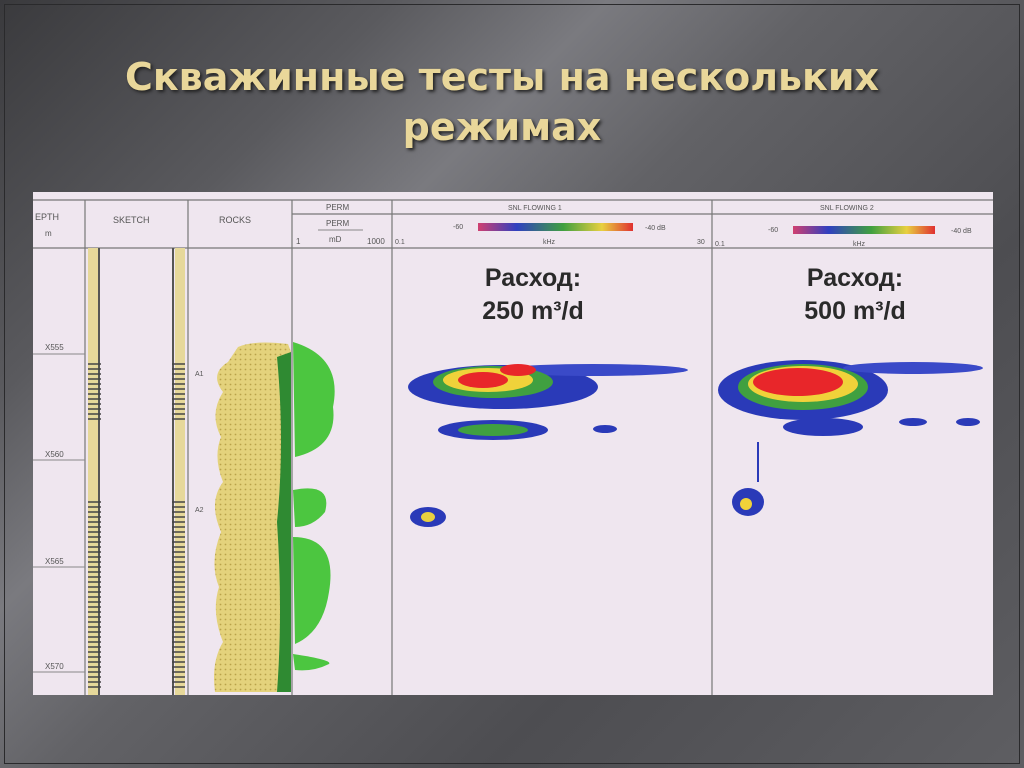 The height and width of the screenshot is (768, 1024). What do you see at coordinates (47, 217) in the screenshot?
I see `depth-header: EPTH` at bounding box center [47, 217].